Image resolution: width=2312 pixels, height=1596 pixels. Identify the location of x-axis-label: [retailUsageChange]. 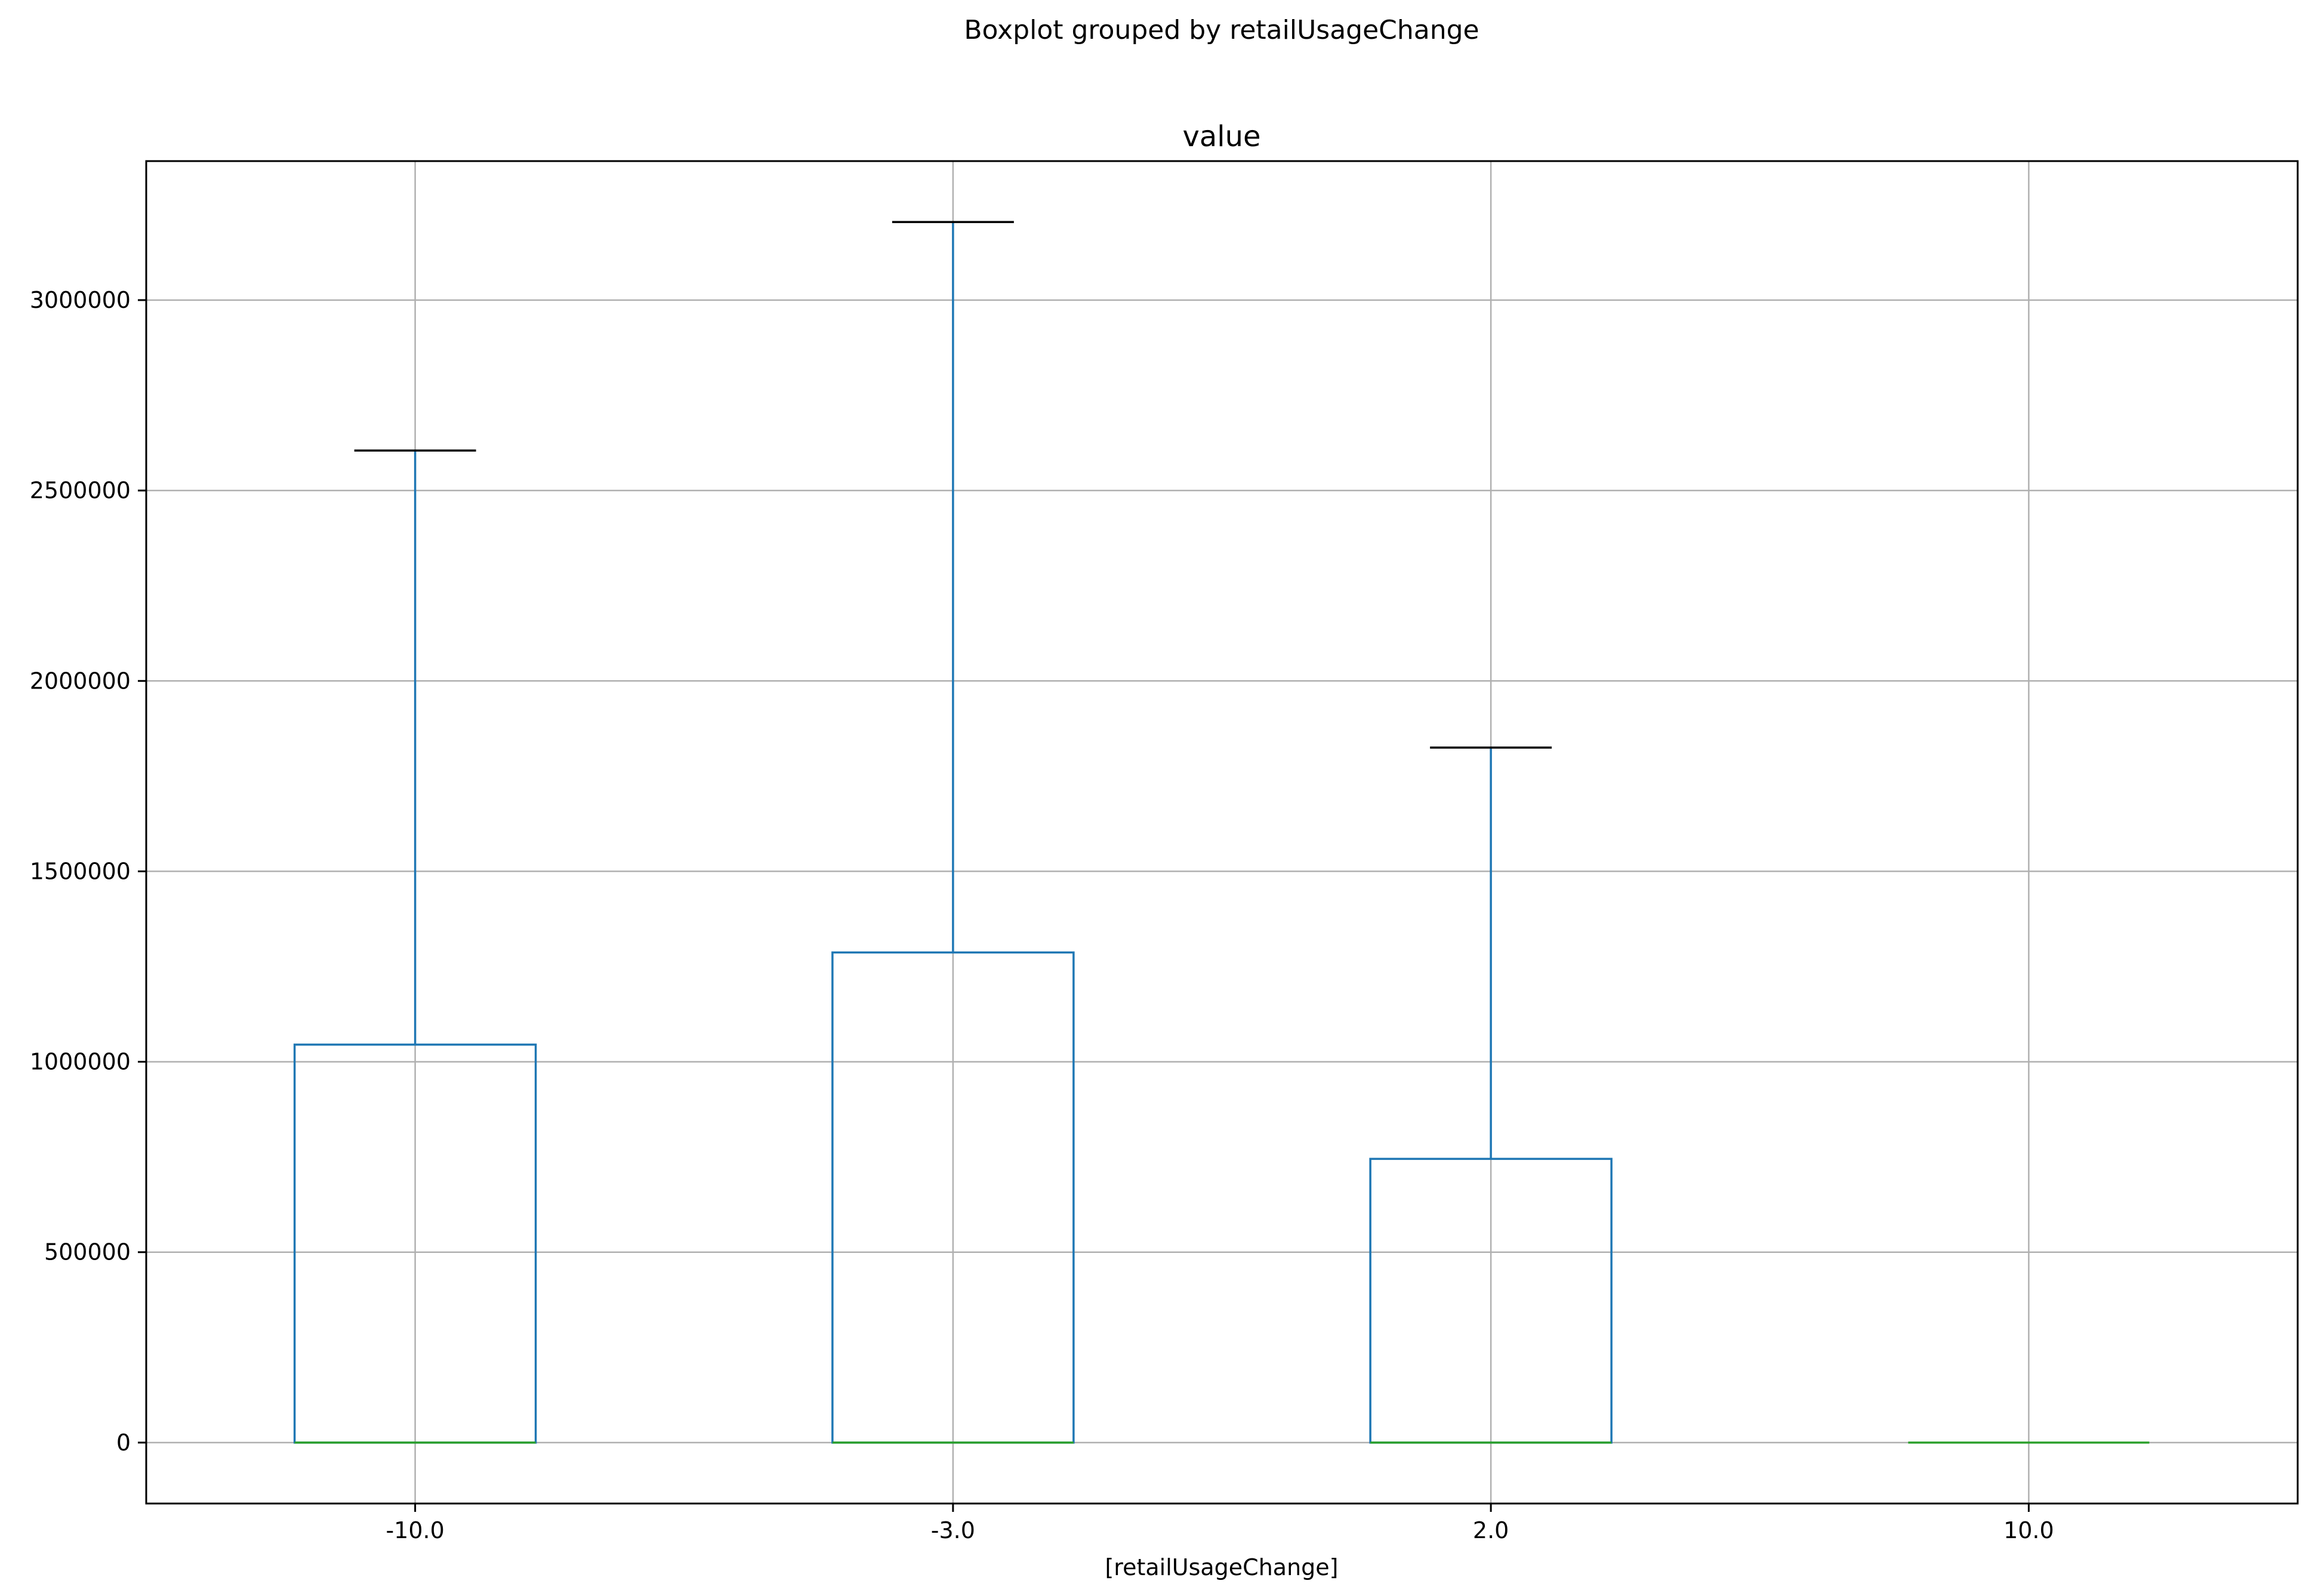
(1221, 1567).